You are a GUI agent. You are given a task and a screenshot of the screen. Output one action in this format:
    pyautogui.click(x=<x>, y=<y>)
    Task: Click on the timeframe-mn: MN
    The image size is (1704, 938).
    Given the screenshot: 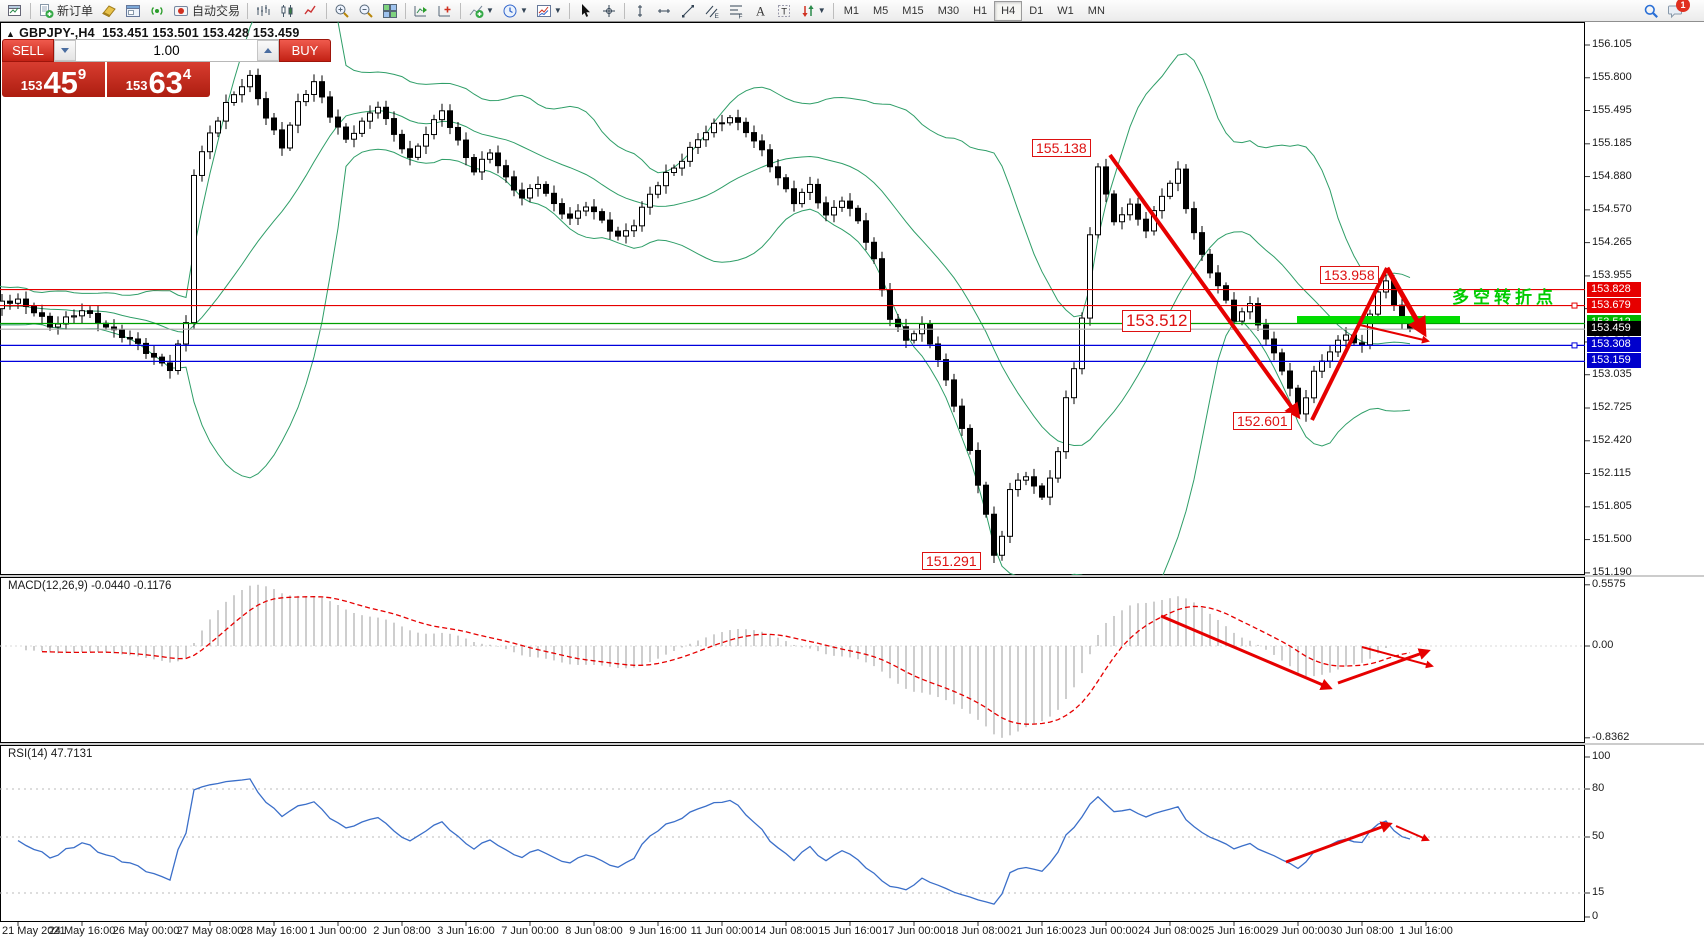 What is the action you would take?
    pyautogui.click(x=1096, y=10)
    